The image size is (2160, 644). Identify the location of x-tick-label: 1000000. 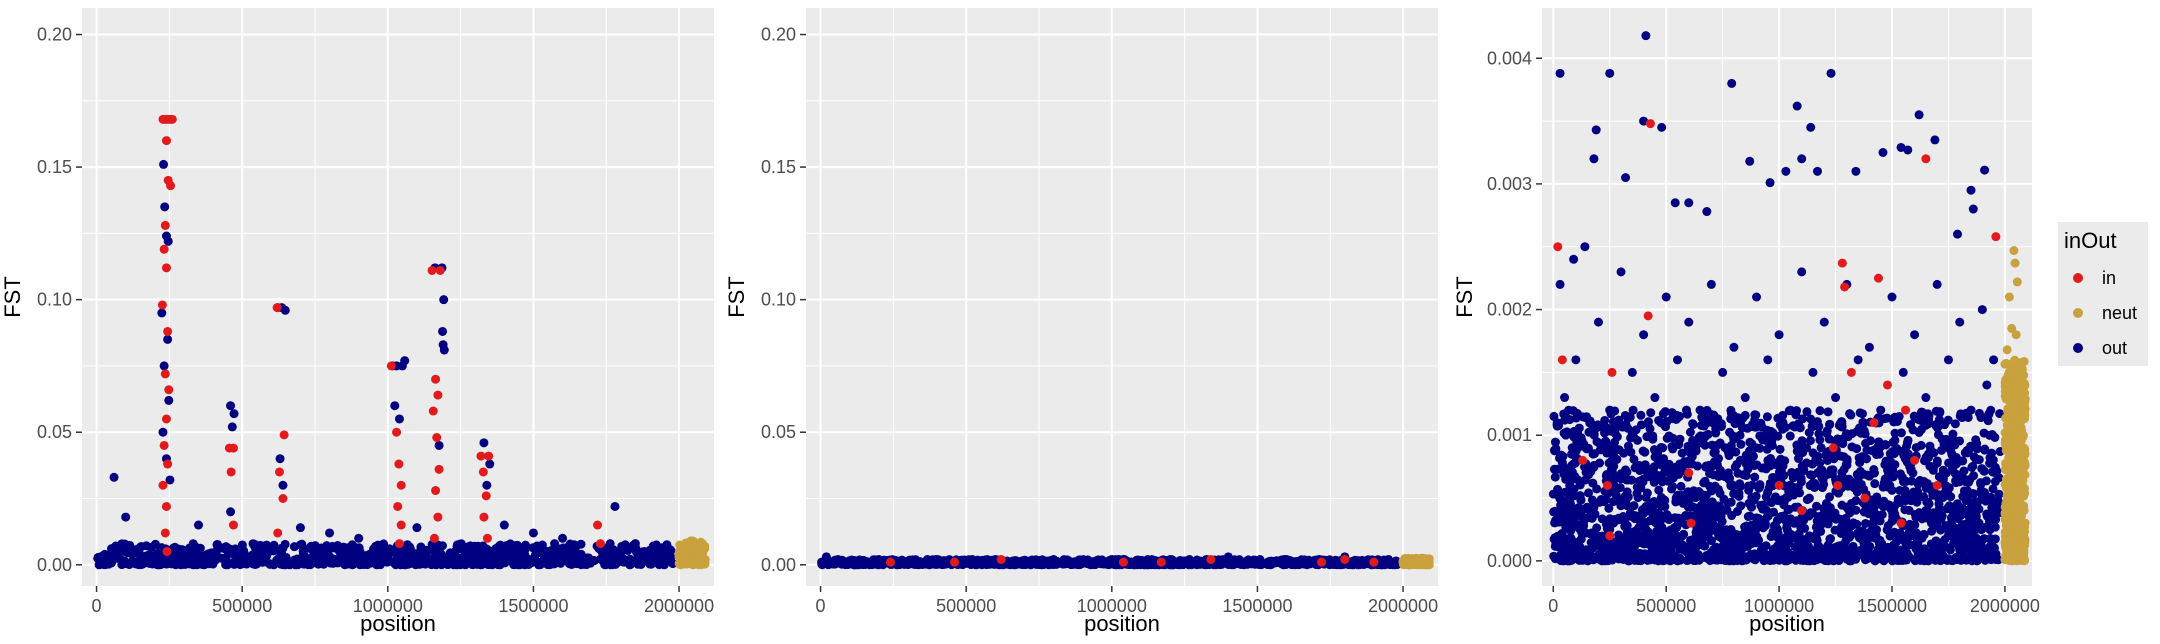
(1112, 606).